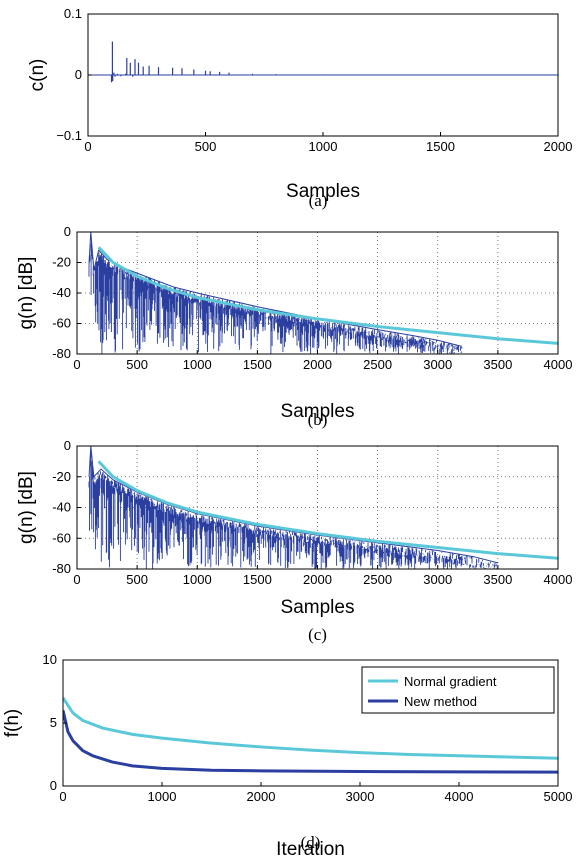  I want to click on x-axis-label: Iteration, so click(310, 847).